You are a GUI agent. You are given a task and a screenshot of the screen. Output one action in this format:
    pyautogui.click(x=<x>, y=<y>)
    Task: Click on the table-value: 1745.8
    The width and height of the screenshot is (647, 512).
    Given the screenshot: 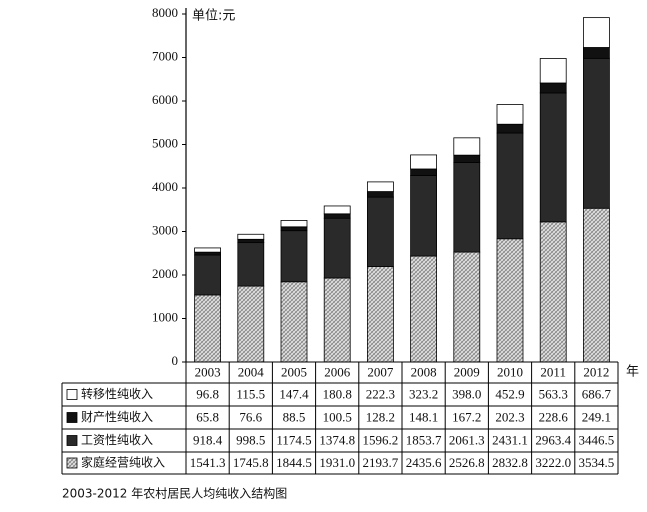 What is the action you would take?
    pyautogui.click(x=251, y=462)
    